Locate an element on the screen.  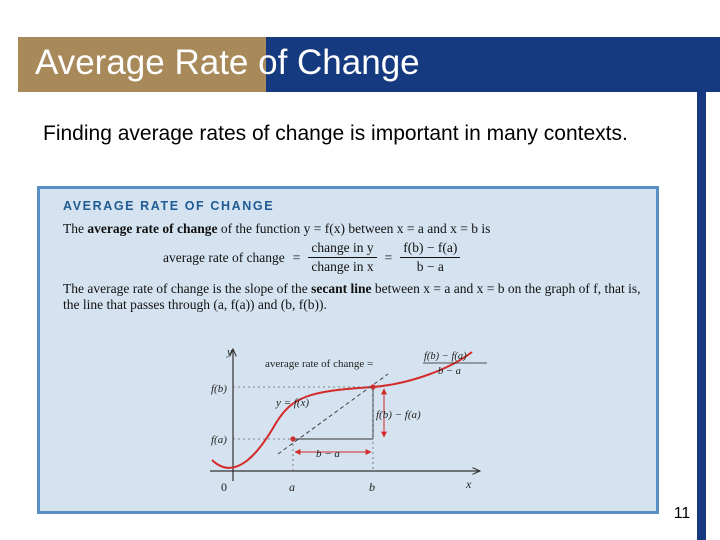
secant-term: secant line is located at coordinates (341, 288).